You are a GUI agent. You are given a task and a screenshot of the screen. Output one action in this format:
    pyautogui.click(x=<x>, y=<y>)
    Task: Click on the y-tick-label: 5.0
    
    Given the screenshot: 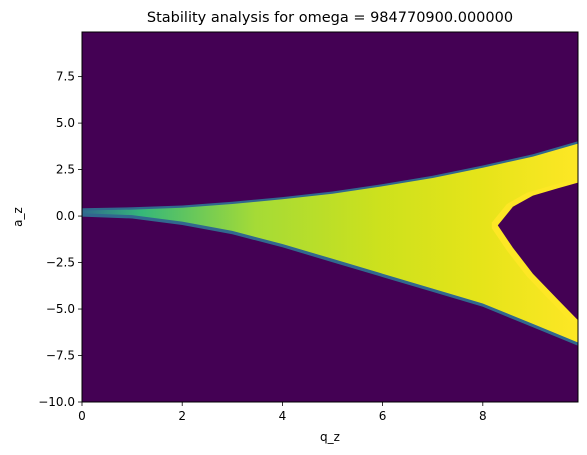 What is the action you would take?
    pyautogui.click(x=65, y=123)
    